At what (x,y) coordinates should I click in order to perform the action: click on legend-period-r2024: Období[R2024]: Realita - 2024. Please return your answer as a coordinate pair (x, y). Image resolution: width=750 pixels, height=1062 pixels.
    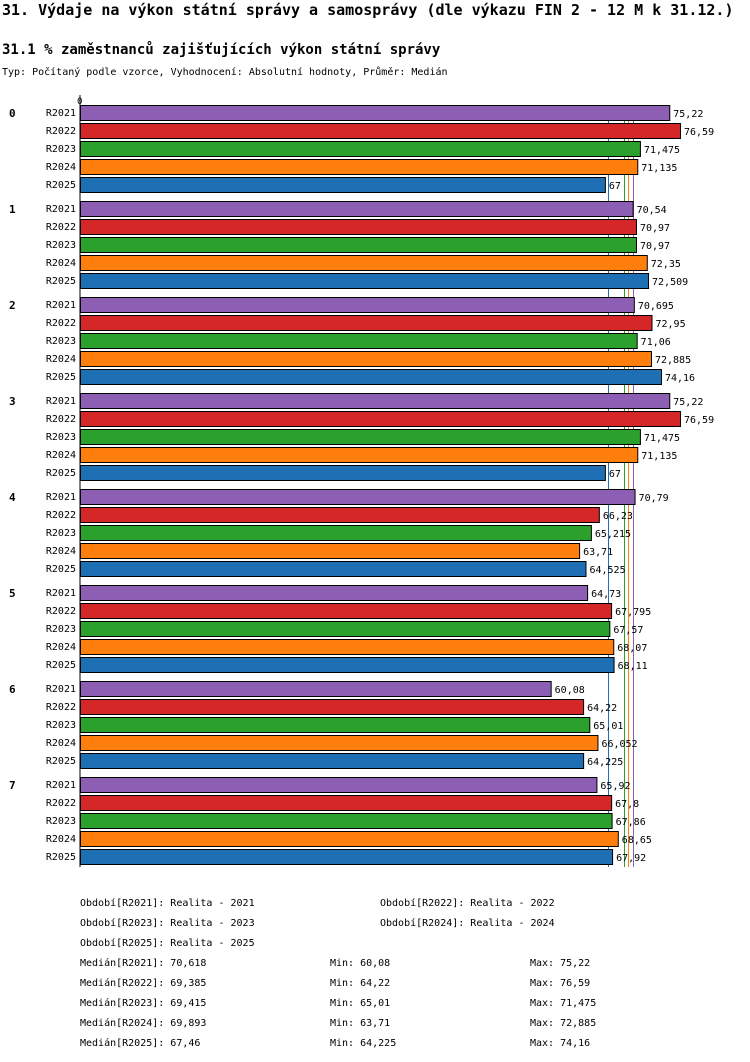
    Looking at the image, I should click on (467, 923).